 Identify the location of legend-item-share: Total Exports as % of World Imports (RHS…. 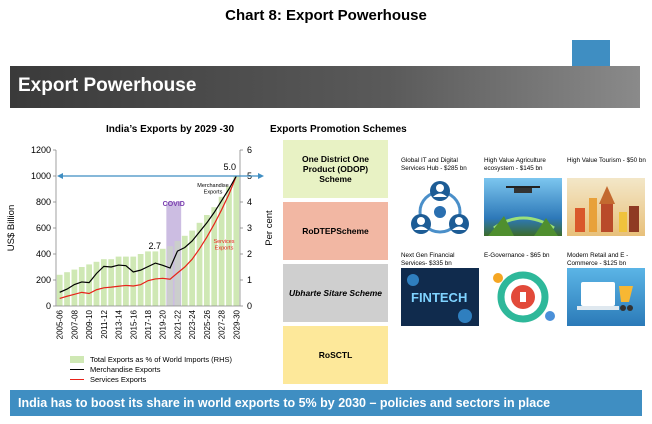
(151, 359).